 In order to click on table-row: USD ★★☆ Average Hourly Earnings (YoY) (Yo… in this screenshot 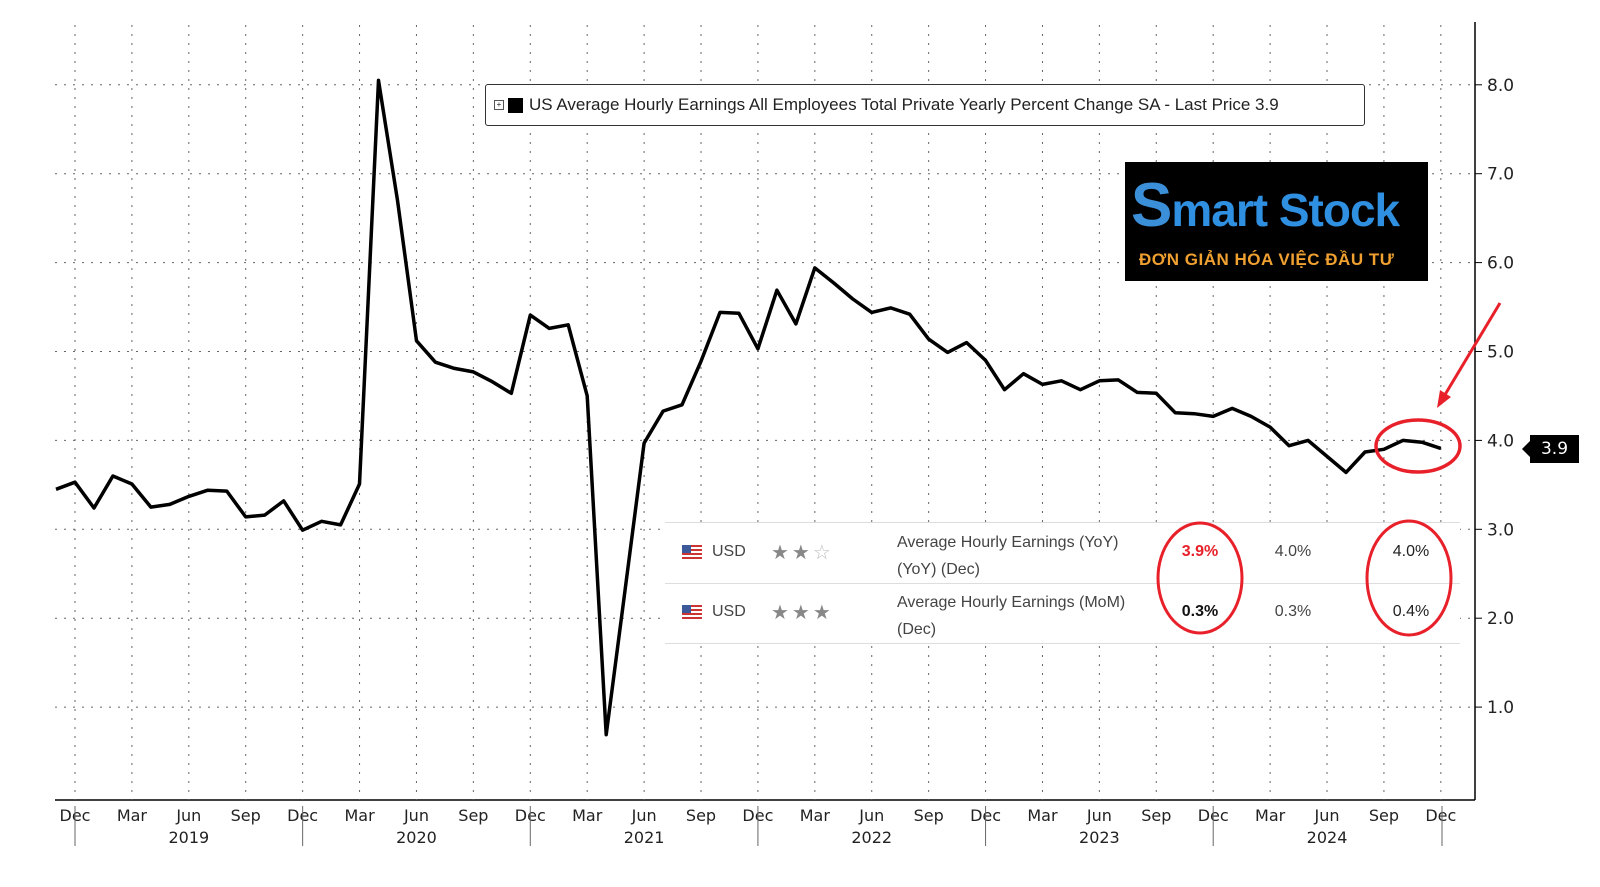, I will do `click(1062, 553)`.